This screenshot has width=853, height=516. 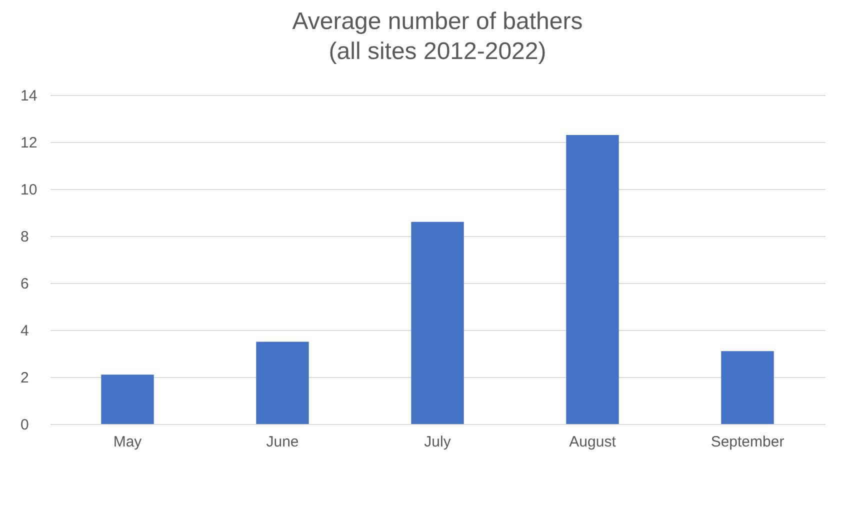 What do you see at coordinates (29, 96) in the screenshot?
I see `y-tick-label: 14` at bounding box center [29, 96].